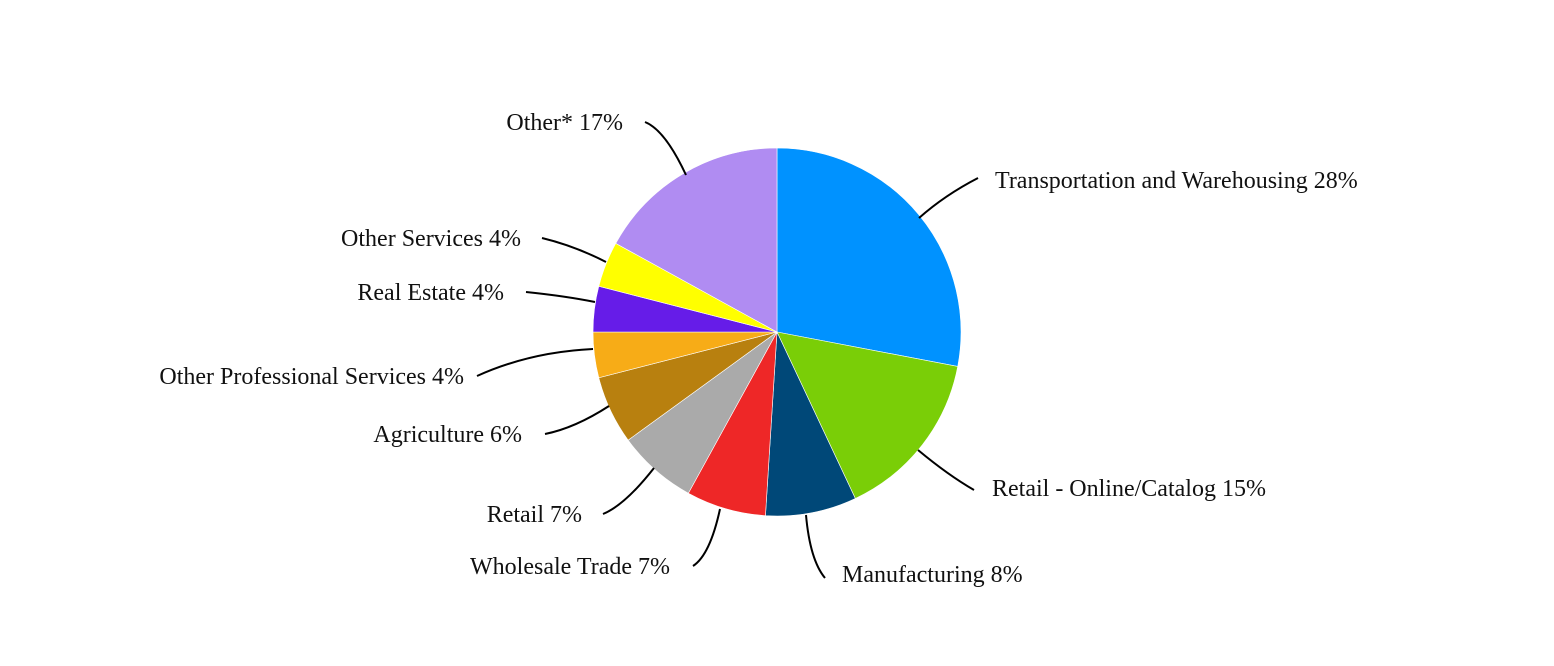 The width and height of the screenshot is (1554, 666). What do you see at coordinates (696, 240) in the screenshot?
I see `slice-other` at bounding box center [696, 240].